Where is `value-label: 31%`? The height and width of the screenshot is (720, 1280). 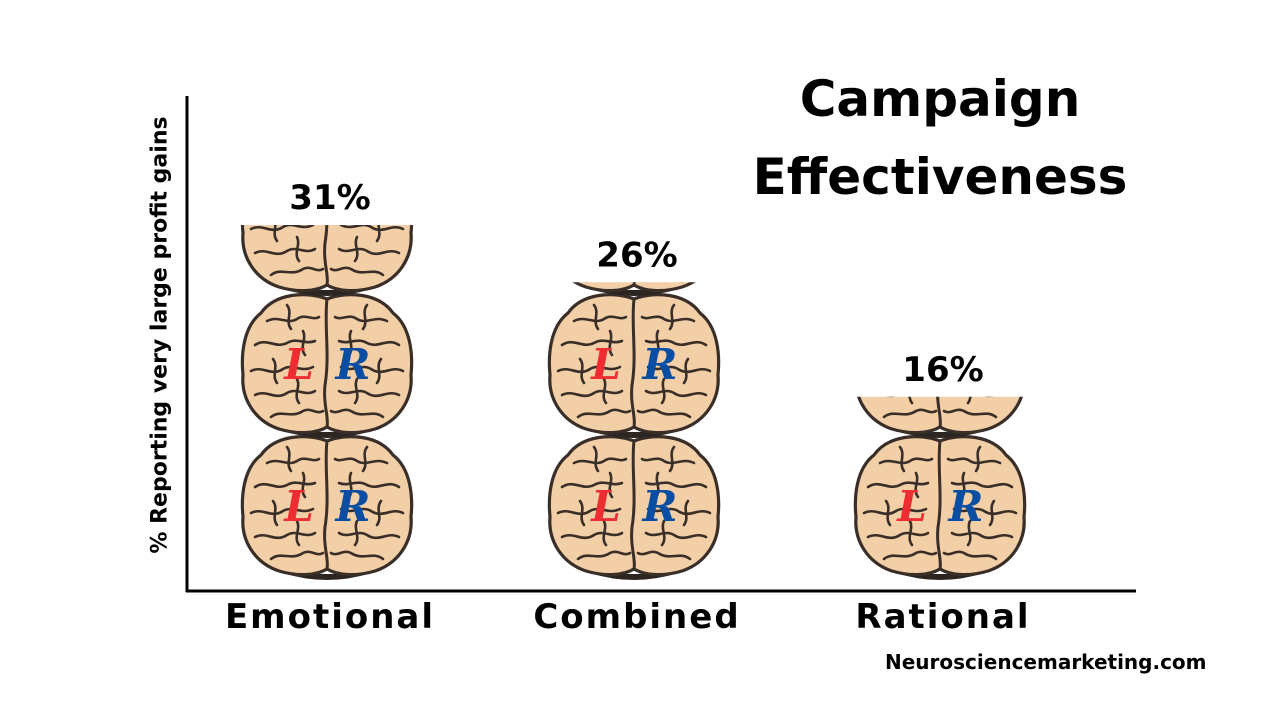
value-label: 31% is located at coordinates (329, 198).